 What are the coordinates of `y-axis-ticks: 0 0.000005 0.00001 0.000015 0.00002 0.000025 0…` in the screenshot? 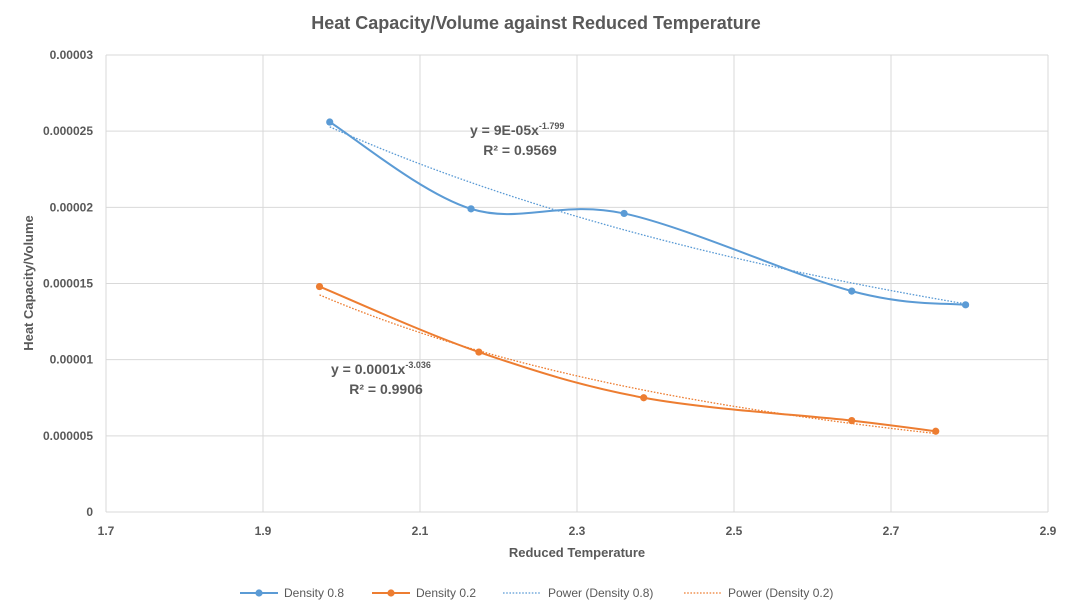 It's located at (68, 283).